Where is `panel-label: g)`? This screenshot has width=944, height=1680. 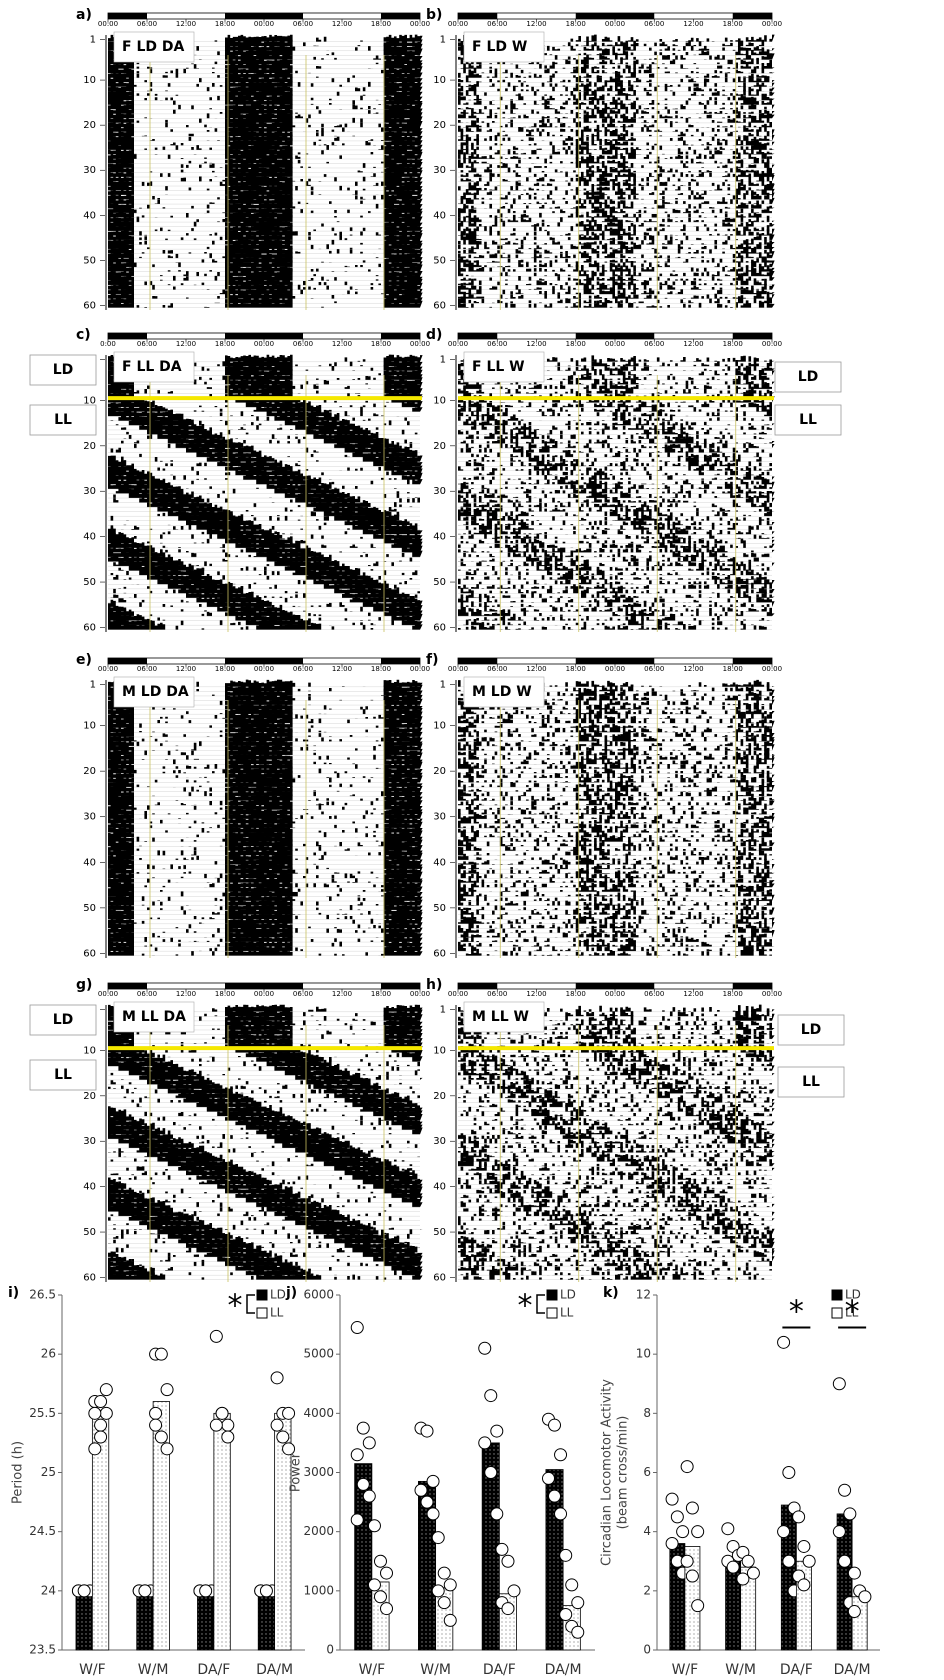
panel-label: g) is located at coordinates (84, 985).